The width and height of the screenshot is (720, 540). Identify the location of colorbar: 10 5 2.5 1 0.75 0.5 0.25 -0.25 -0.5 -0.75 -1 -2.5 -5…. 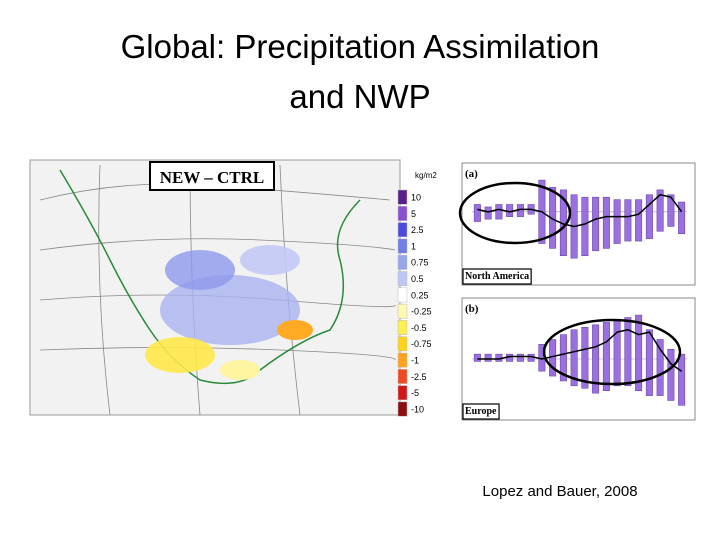
(414, 303).